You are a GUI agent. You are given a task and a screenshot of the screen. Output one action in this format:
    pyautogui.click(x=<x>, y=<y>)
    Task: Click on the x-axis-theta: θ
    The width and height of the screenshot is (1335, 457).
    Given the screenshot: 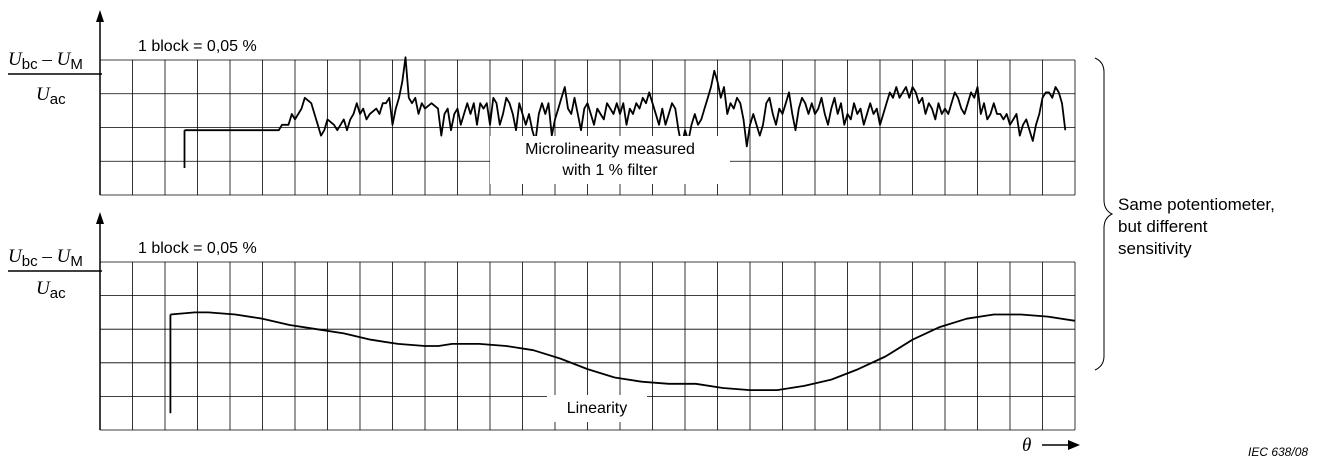 What is the action you would take?
    pyautogui.click(x=1026, y=445)
    